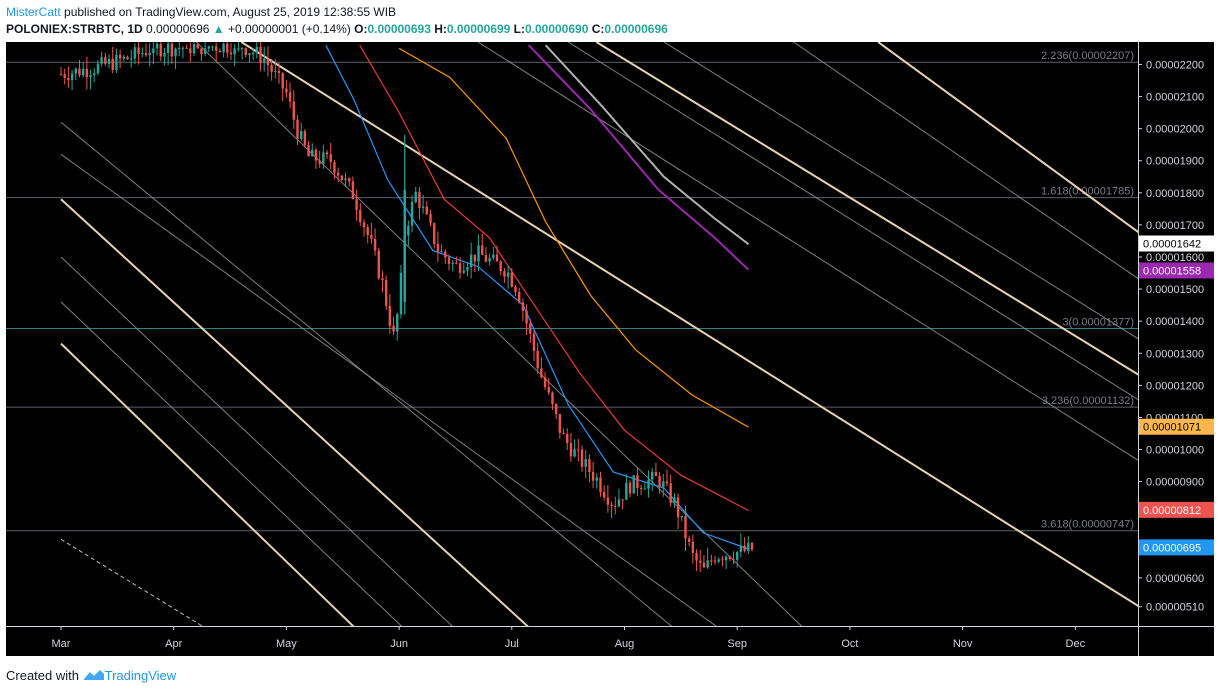 The image size is (1220, 693). I want to click on change-arrow-icon: ▲, so click(218, 29).